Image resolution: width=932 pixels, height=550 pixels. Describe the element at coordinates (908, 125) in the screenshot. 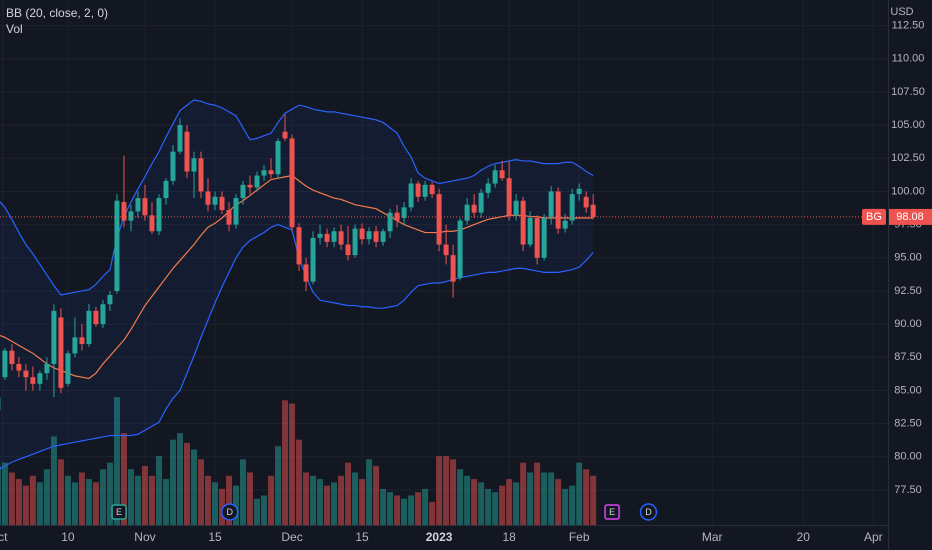

I see `y-tick-label: 105.00` at that location.